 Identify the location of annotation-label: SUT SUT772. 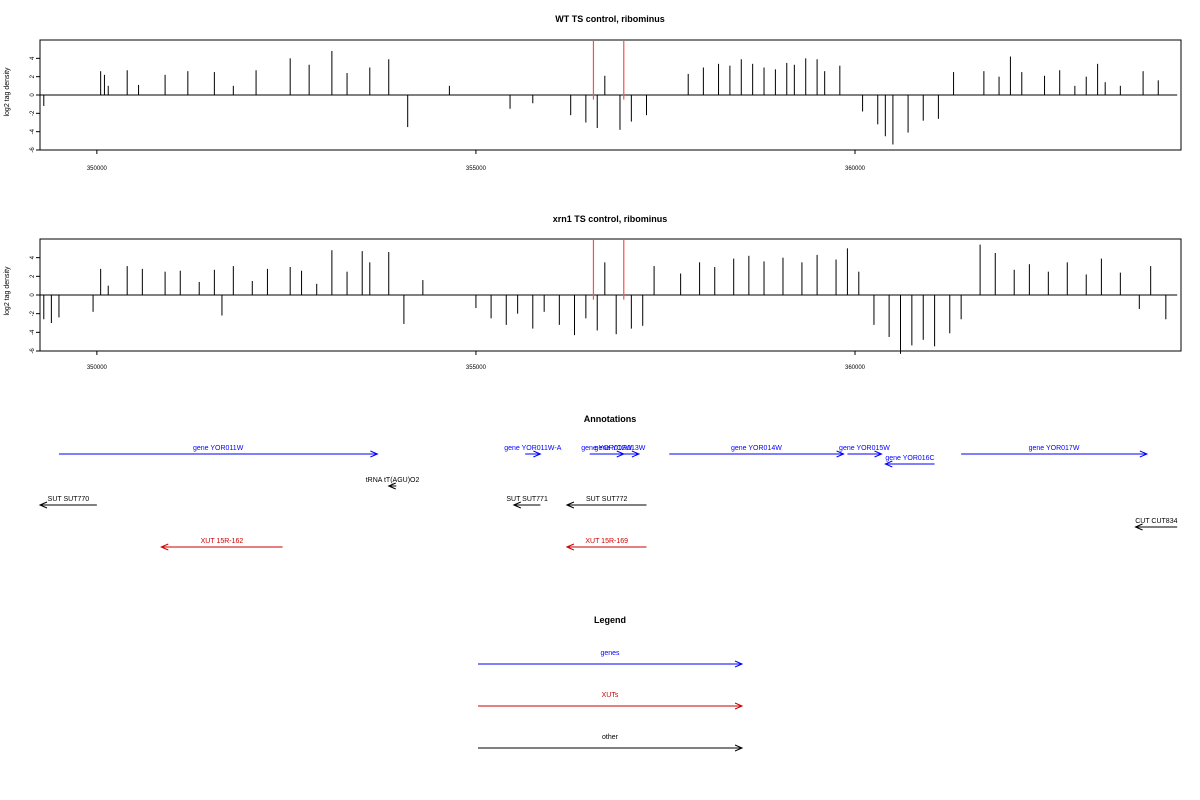
(607, 499).